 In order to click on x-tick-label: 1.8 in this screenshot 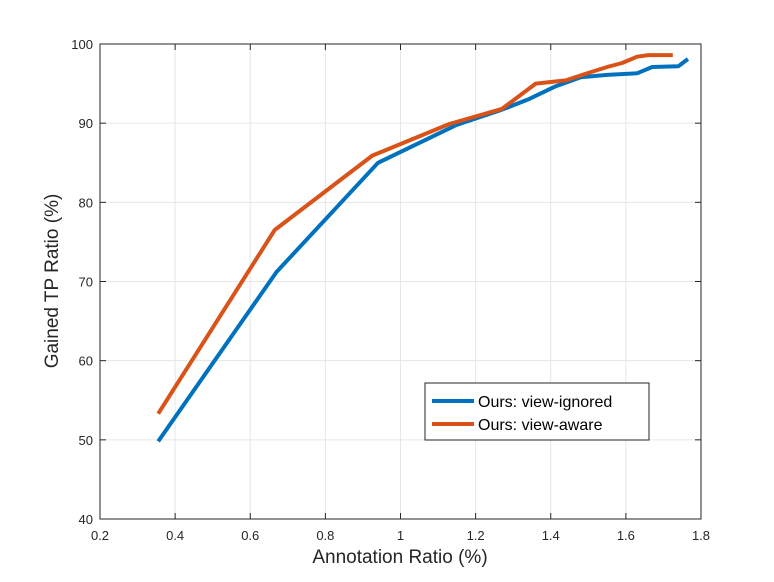, I will do `click(701, 535)`.